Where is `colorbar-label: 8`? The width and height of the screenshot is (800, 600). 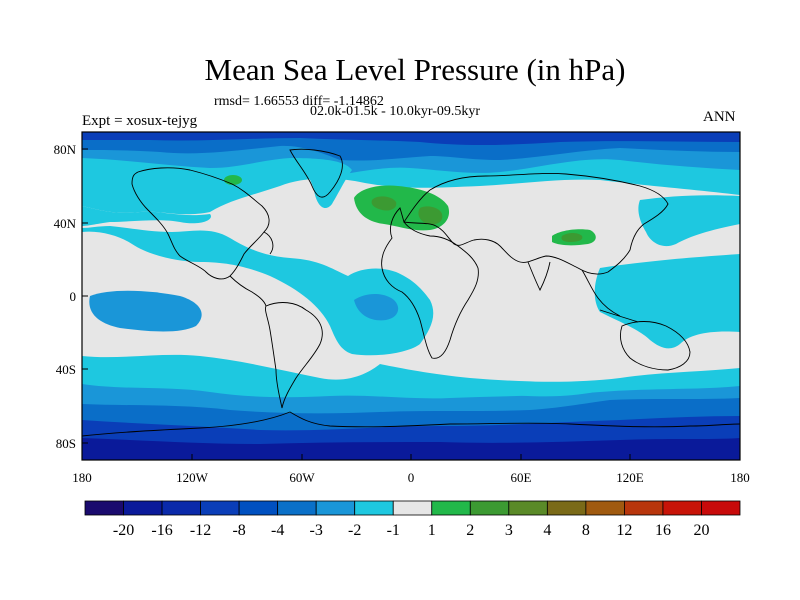
colorbar-label: 8 is located at coordinates (586, 530).